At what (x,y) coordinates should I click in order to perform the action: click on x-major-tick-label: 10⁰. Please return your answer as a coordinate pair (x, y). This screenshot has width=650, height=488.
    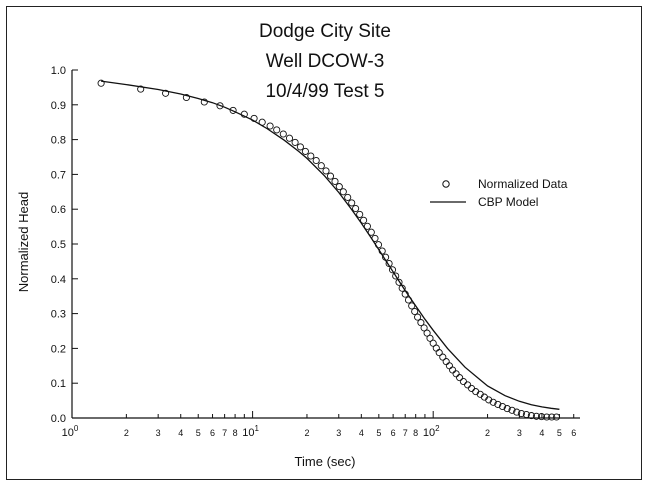
    Looking at the image, I should click on (70, 431).